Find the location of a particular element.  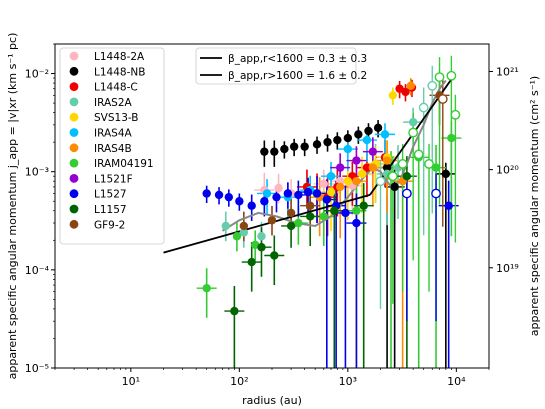

legend-label: L1527 is located at coordinates (110, 195).